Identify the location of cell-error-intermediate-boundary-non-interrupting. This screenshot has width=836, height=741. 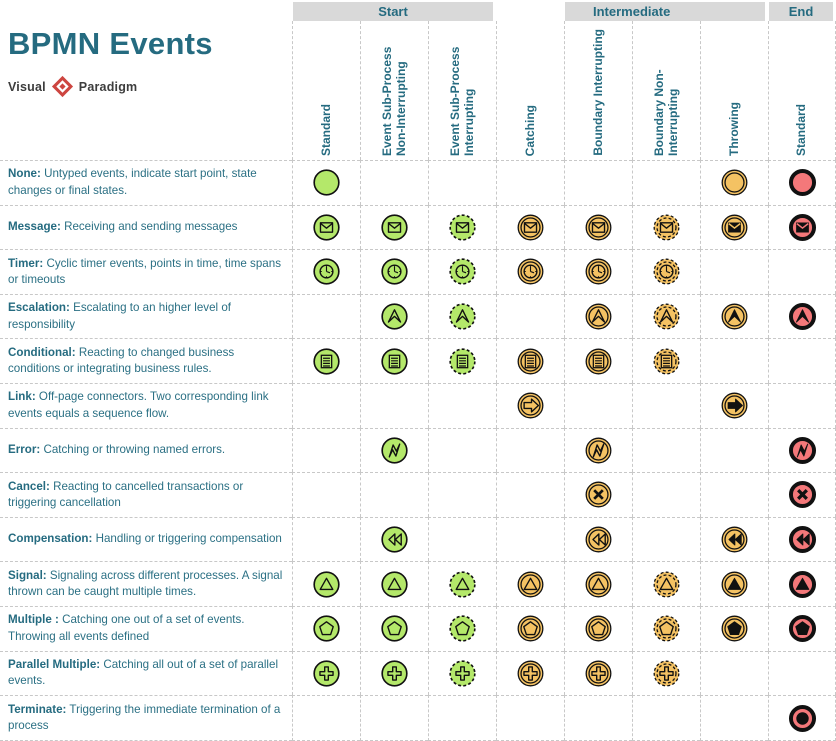
(666, 450).